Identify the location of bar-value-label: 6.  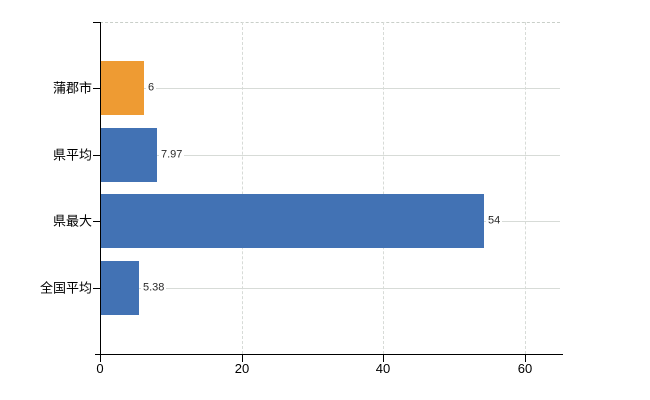
(151, 88).